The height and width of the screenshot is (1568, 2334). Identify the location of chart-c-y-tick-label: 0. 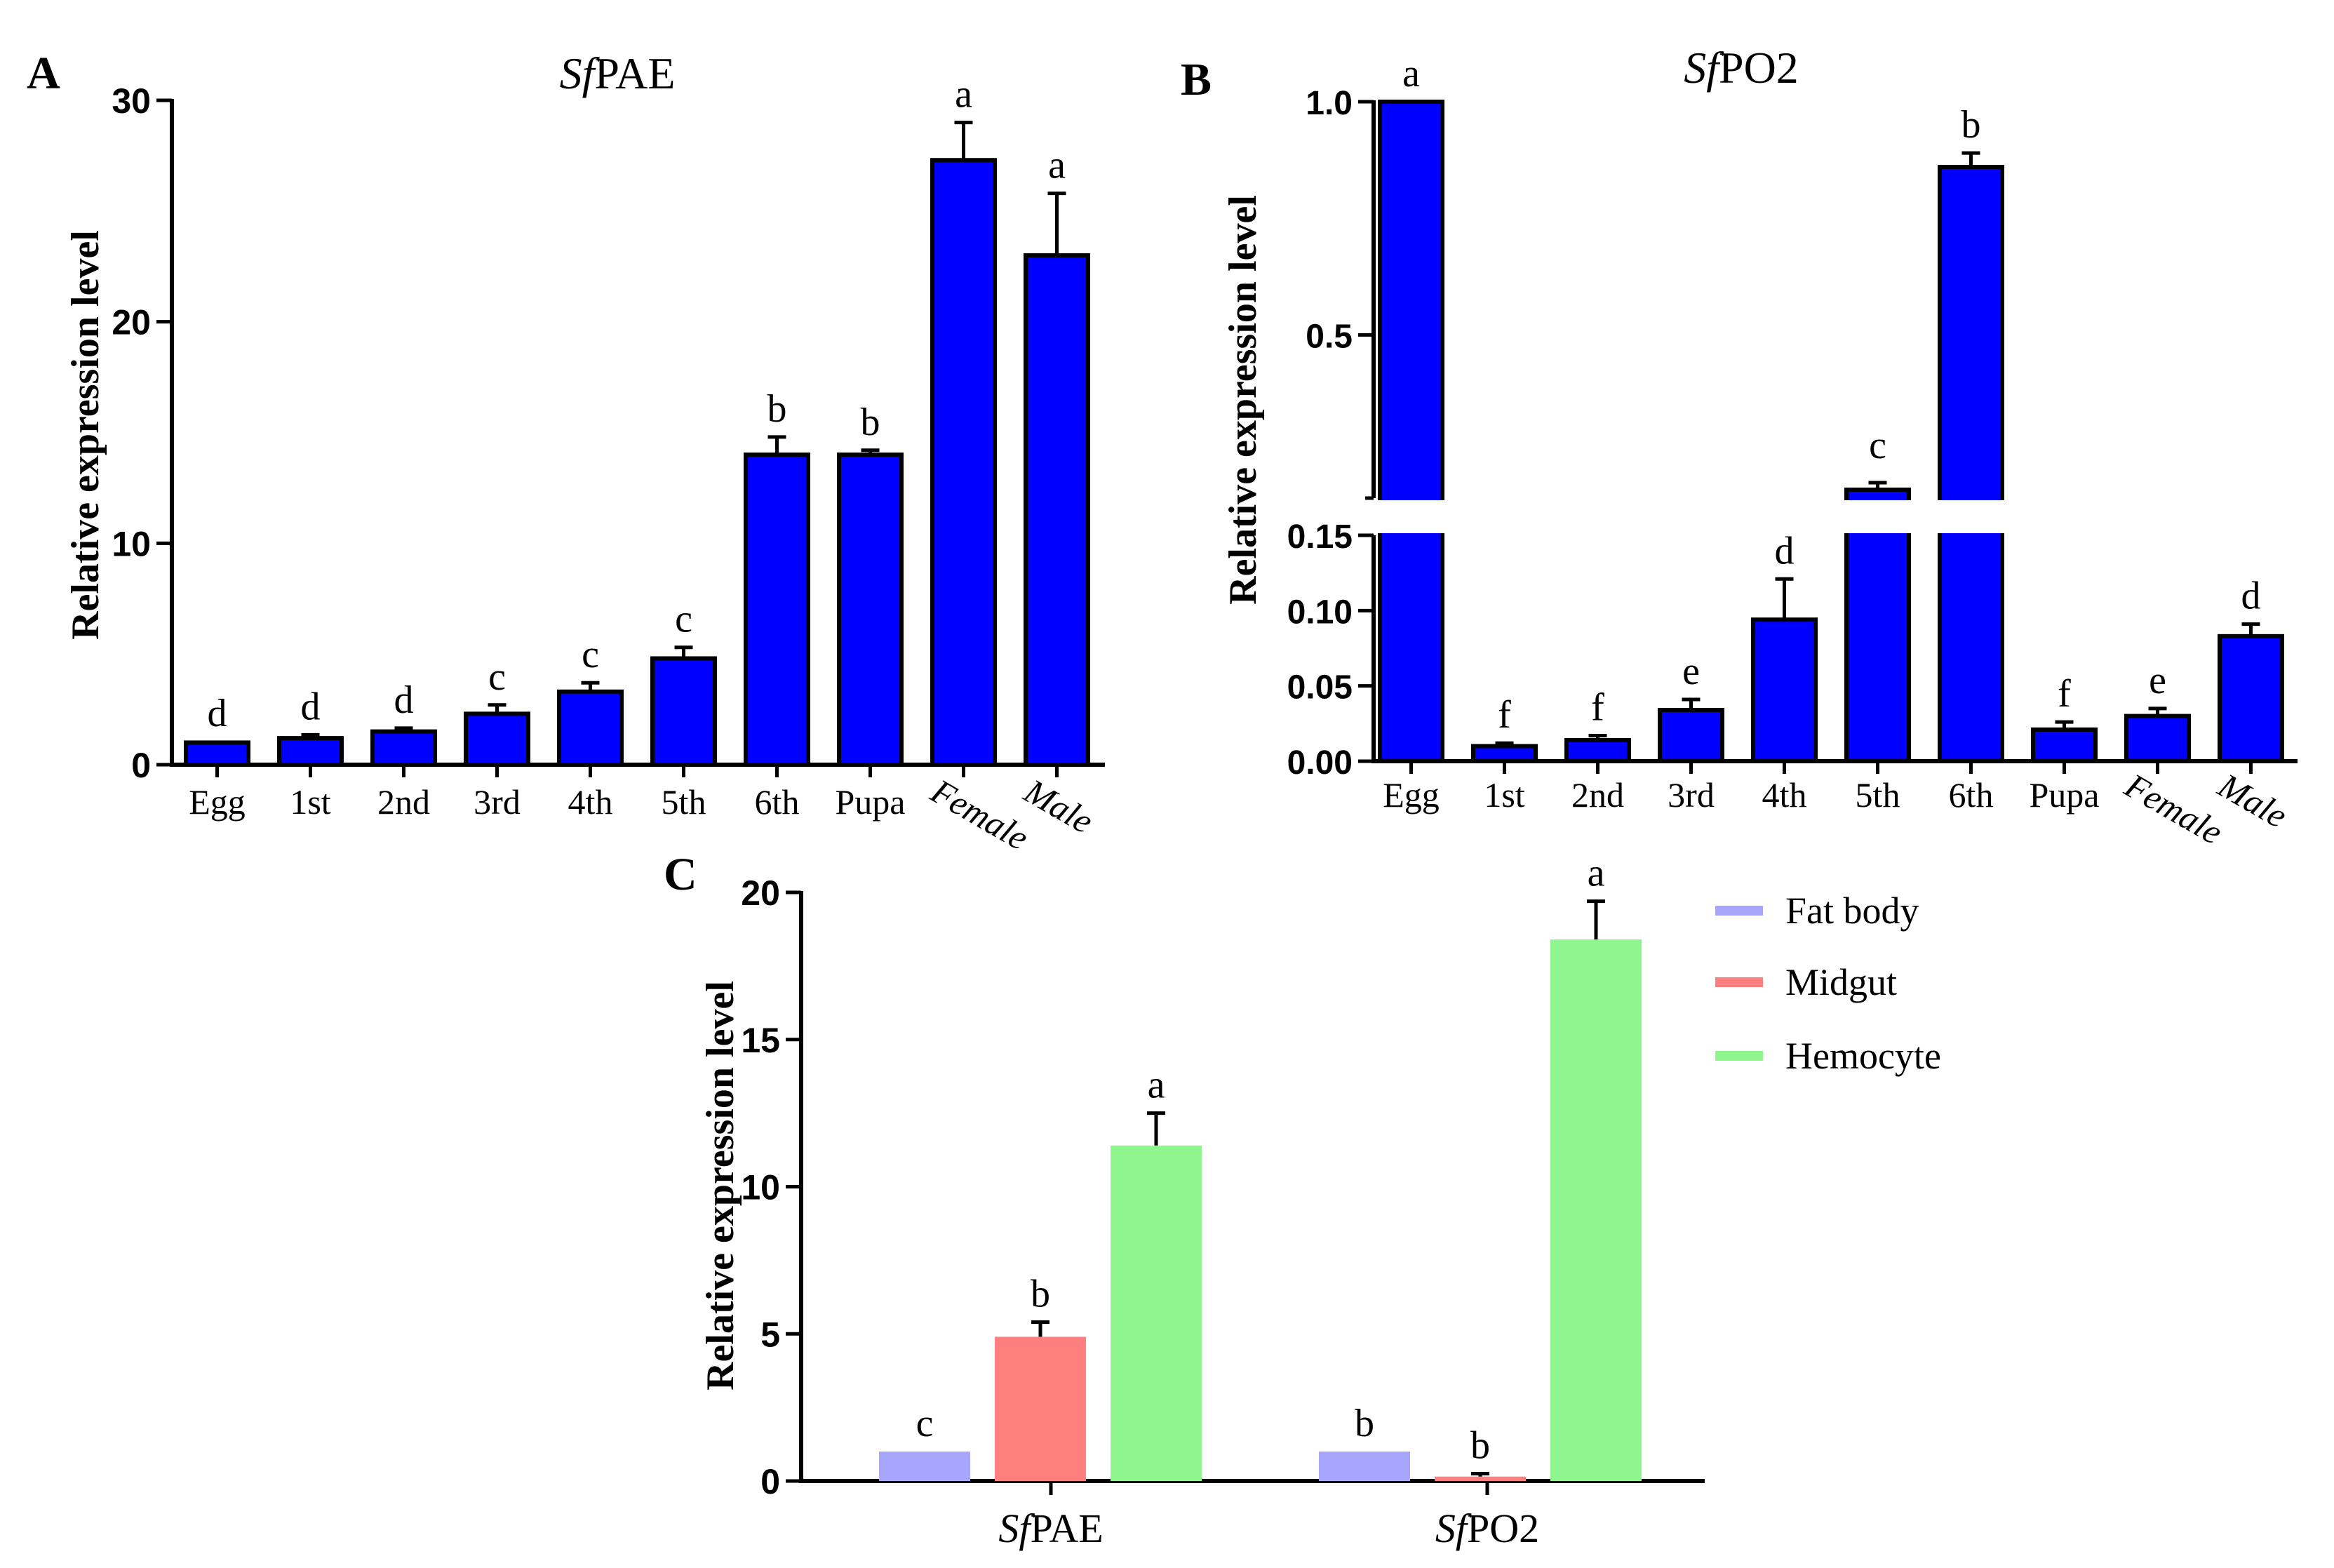
(770, 1482).